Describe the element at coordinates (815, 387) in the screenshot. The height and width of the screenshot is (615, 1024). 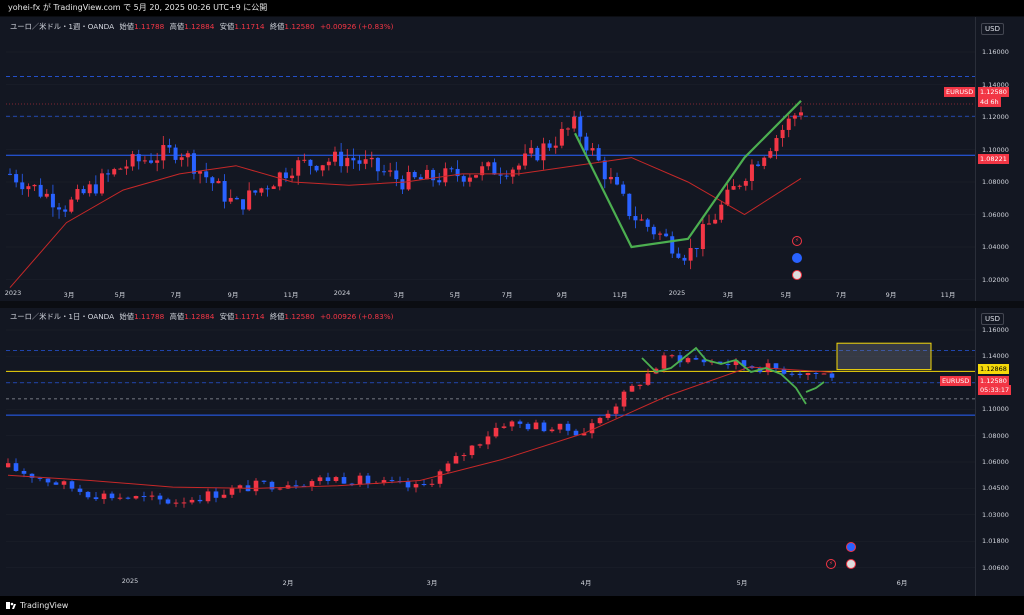
I see `ma-green-line` at that location.